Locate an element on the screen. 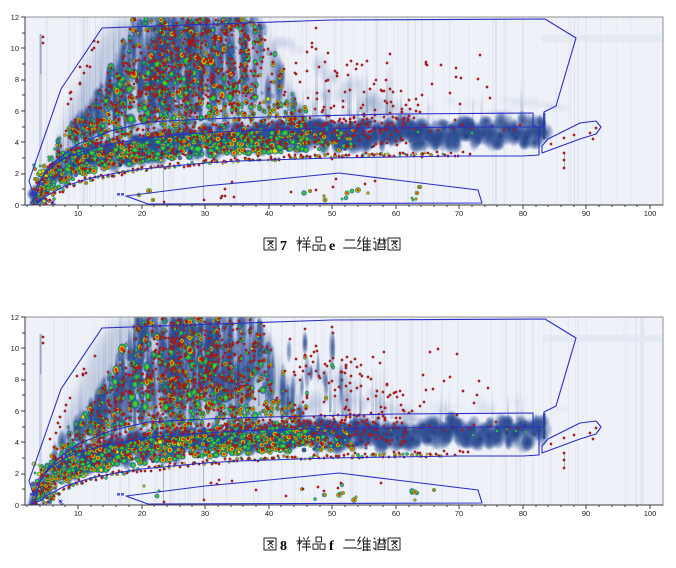 The image size is (676, 568). svg-text: 50 is located at coordinates (332, 213).